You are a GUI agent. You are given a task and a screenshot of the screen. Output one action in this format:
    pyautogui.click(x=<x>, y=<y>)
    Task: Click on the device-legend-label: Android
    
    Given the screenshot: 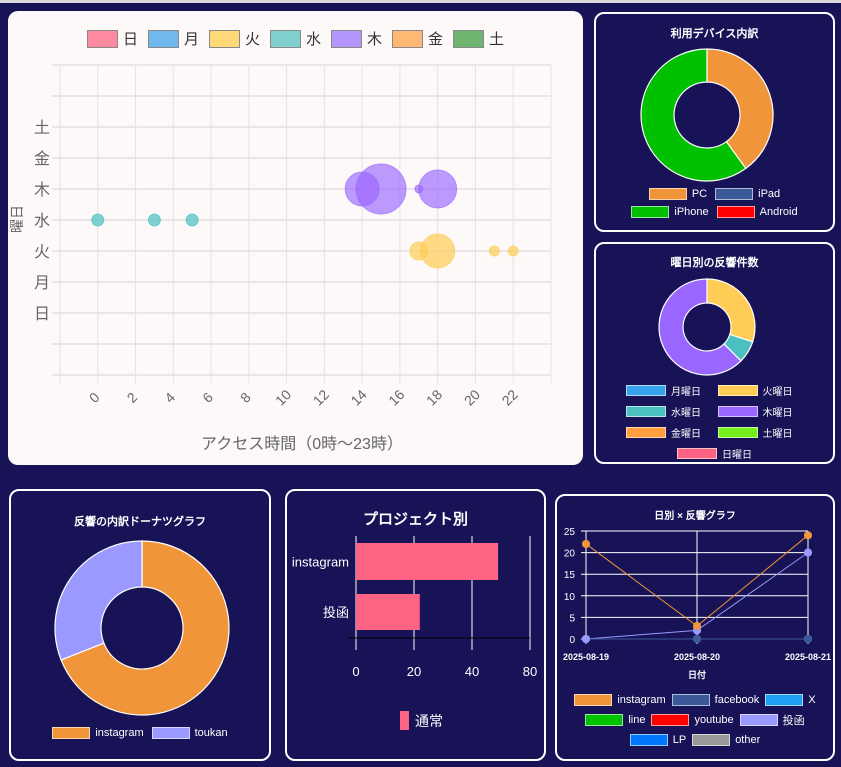 What is the action you would take?
    pyautogui.click(x=778, y=212)
    